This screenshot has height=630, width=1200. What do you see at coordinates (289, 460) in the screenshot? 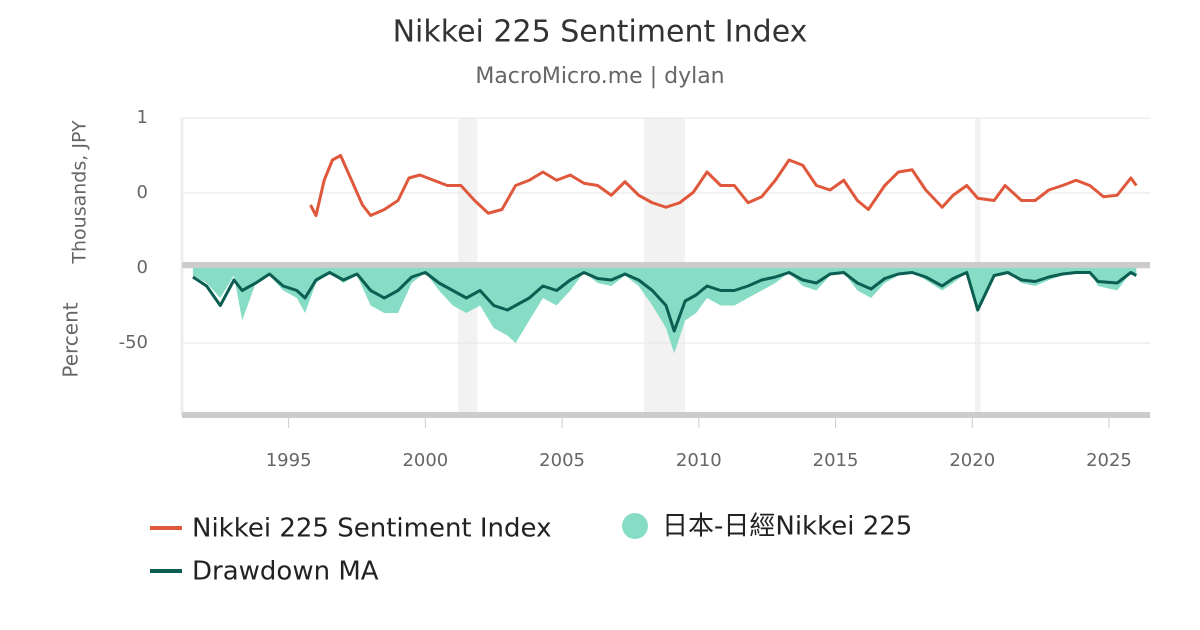
I see `x-tick-label: 1995` at bounding box center [289, 460].